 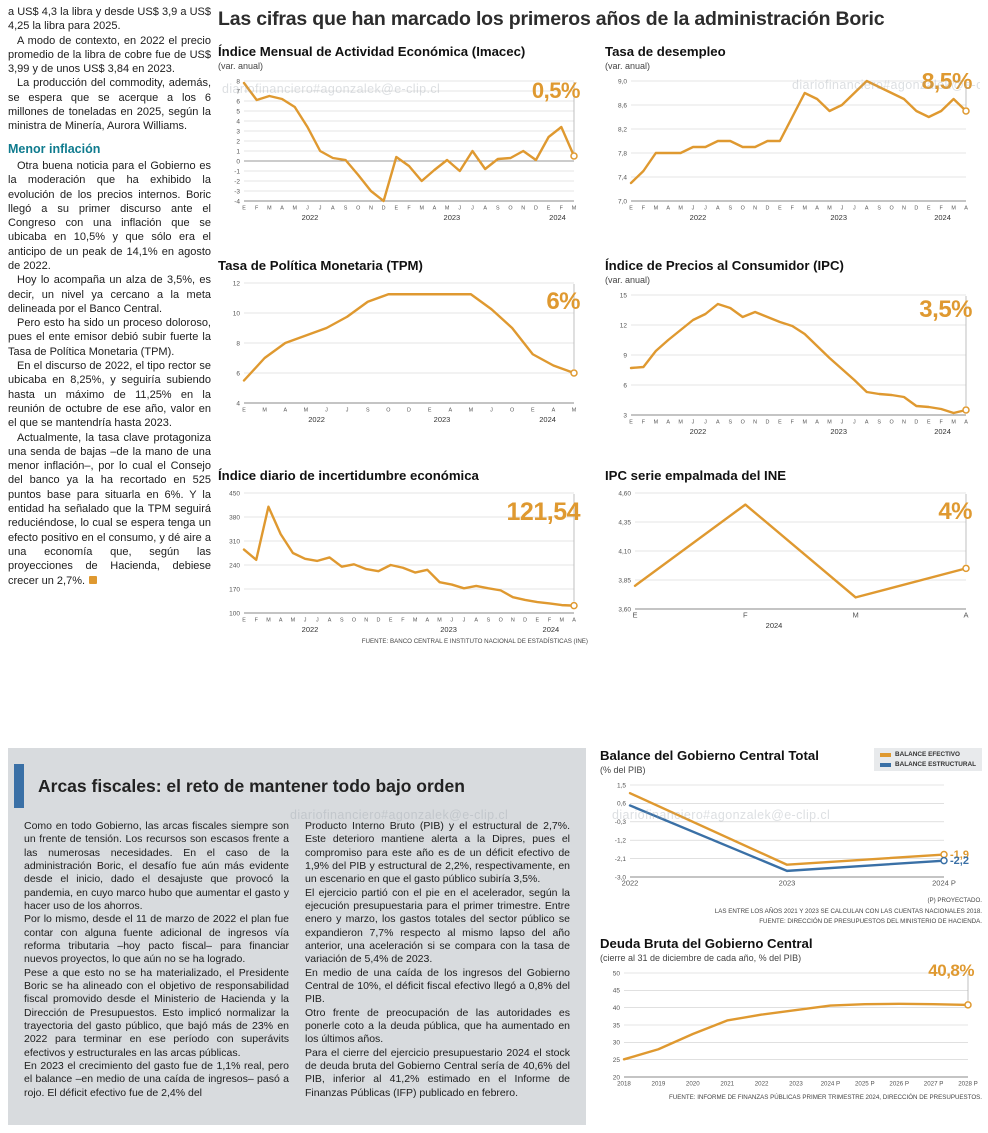 What do you see at coordinates (238, 91) in the screenshot?
I see `svg-text: 7` at bounding box center [238, 91].